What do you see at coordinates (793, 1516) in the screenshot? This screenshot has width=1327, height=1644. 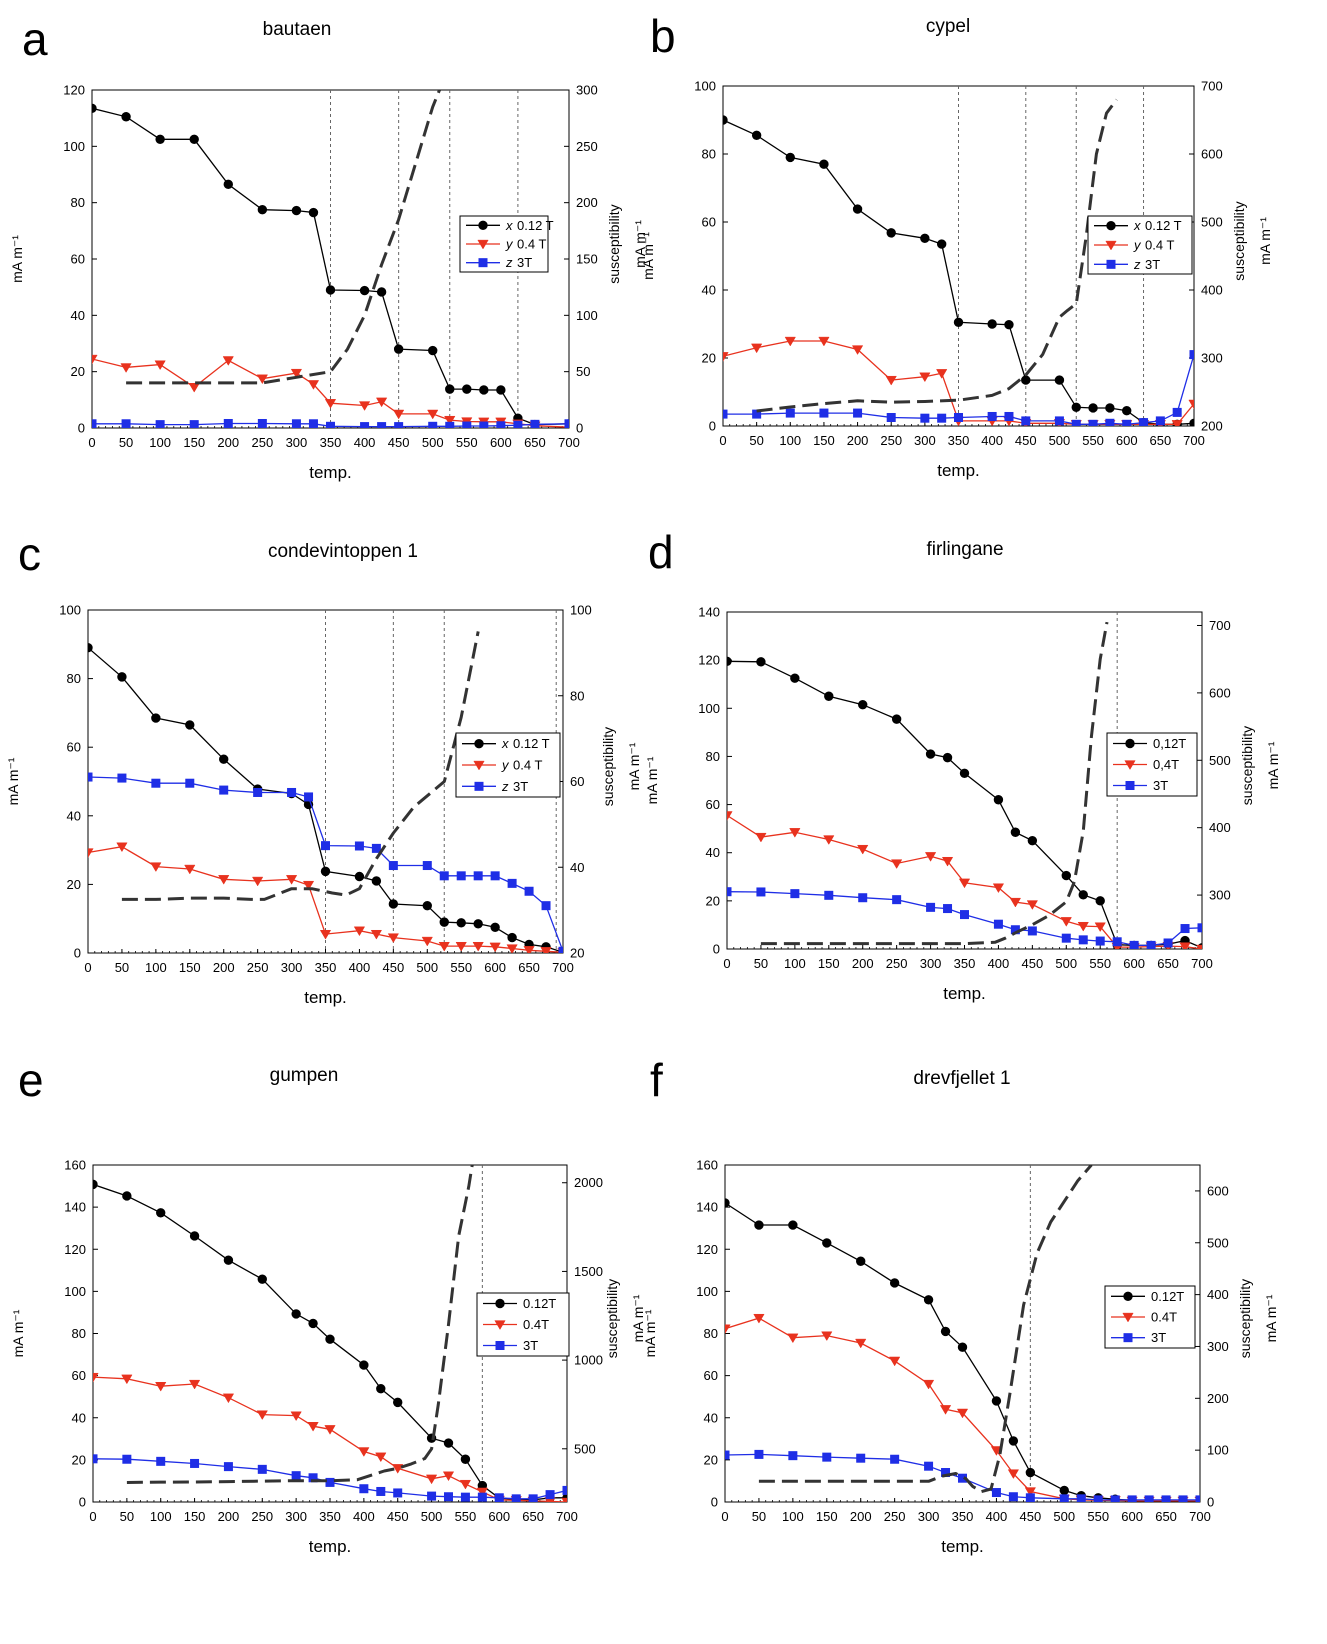 I see `x-tick-label: 100` at bounding box center [793, 1516].